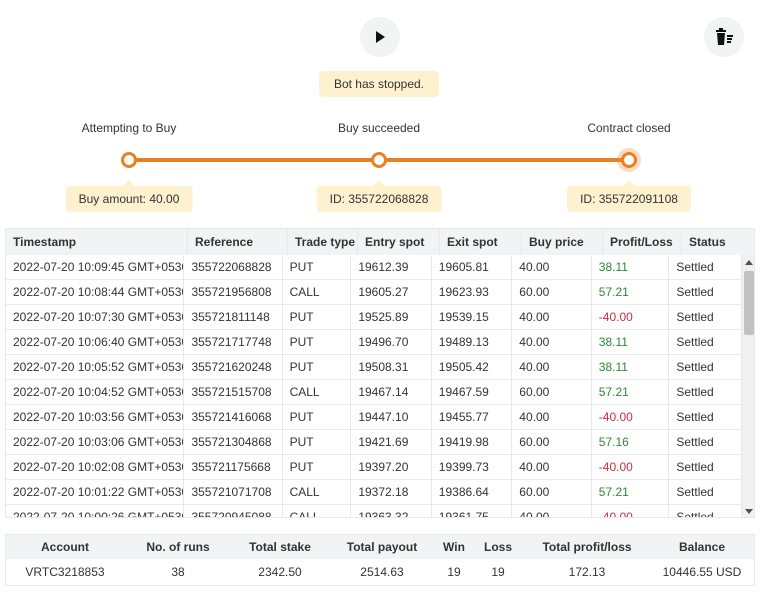  Describe the element at coordinates (748, 511) in the screenshot. I see `scroll-down-arrow-icon` at that location.